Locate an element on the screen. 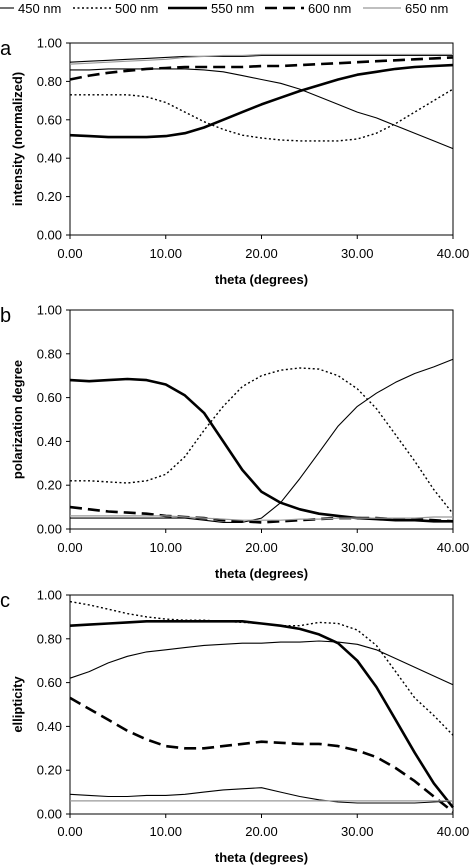 This screenshot has width=474, height=865. y-axis-title: polarization degree is located at coordinates (17, 419).